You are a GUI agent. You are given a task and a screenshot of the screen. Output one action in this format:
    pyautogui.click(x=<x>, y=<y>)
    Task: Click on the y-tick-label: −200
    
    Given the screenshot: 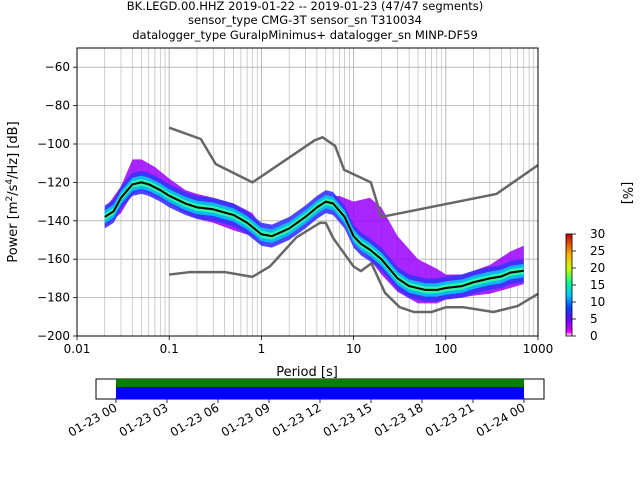 What is the action you would take?
    pyautogui.click(x=53, y=336)
    